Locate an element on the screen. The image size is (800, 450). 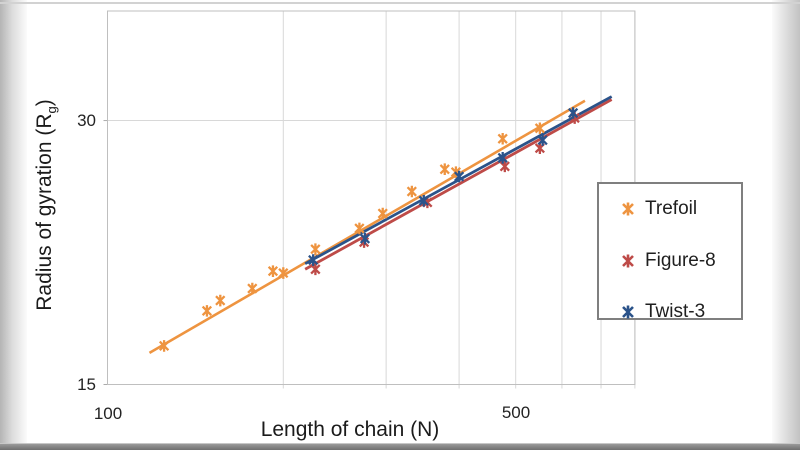
legend: Trefoil Figure-8 Twist-3 is located at coordinates (670, 252).